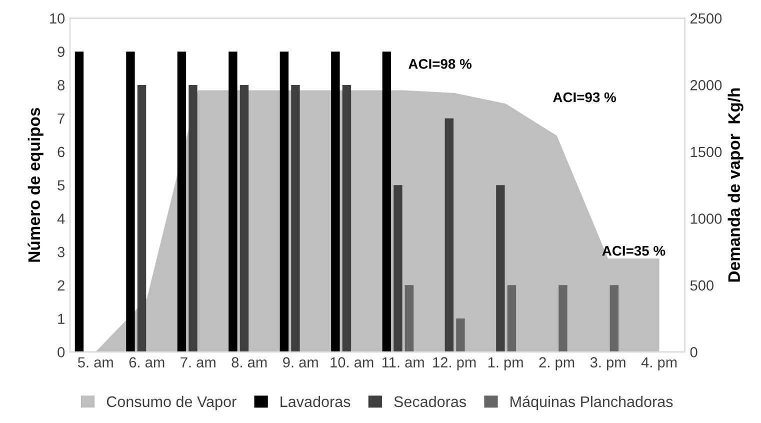 This screenshot has width=761, height=423. Describe the element at coordinates (706, 85) in the screenshot. I see `y2-tick-label: 2000` at that location.